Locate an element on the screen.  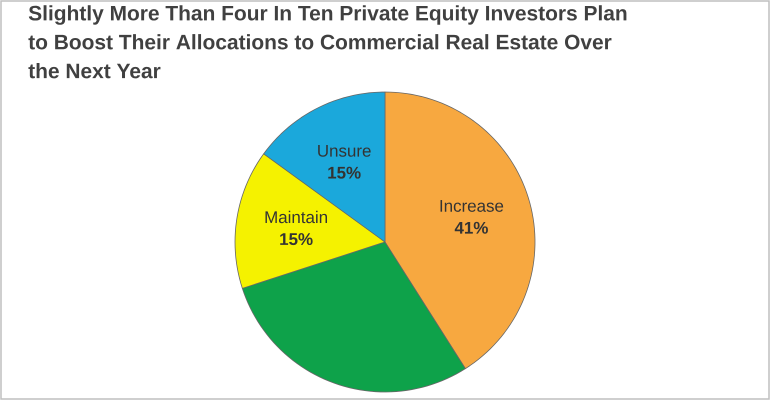
data-label: 41% is located at coordinates (471, 228).